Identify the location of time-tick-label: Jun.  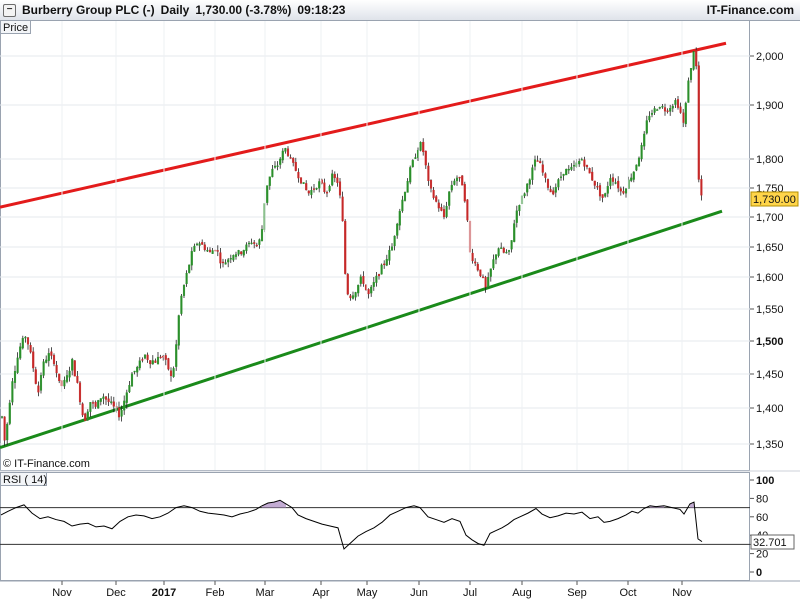
(419, 593).